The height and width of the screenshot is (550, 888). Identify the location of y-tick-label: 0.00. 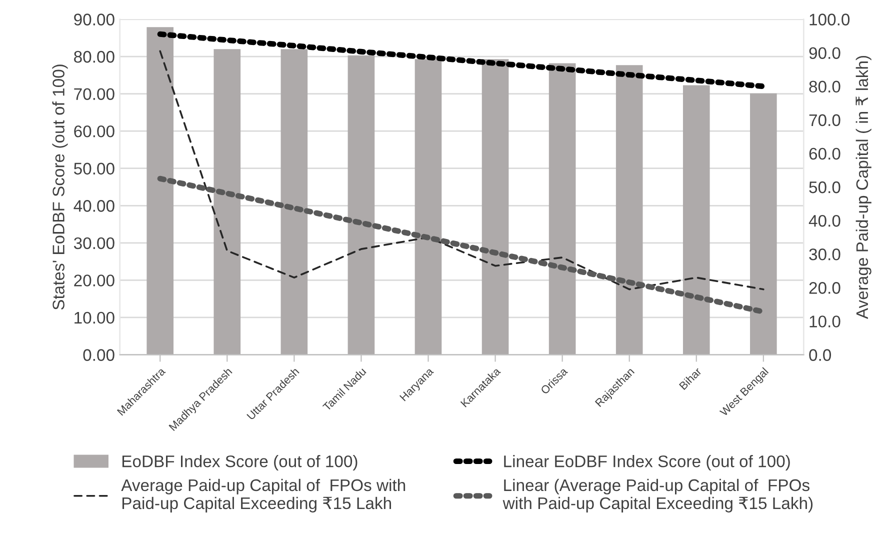
(98, 355).